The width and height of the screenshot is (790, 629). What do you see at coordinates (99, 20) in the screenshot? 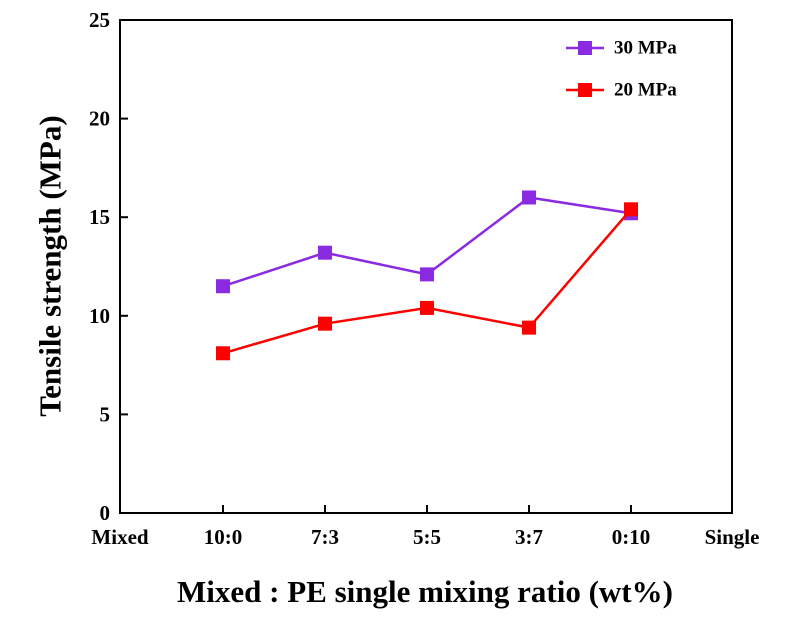
I see `y-tick-label: 25` at bounding box center [99, 20].